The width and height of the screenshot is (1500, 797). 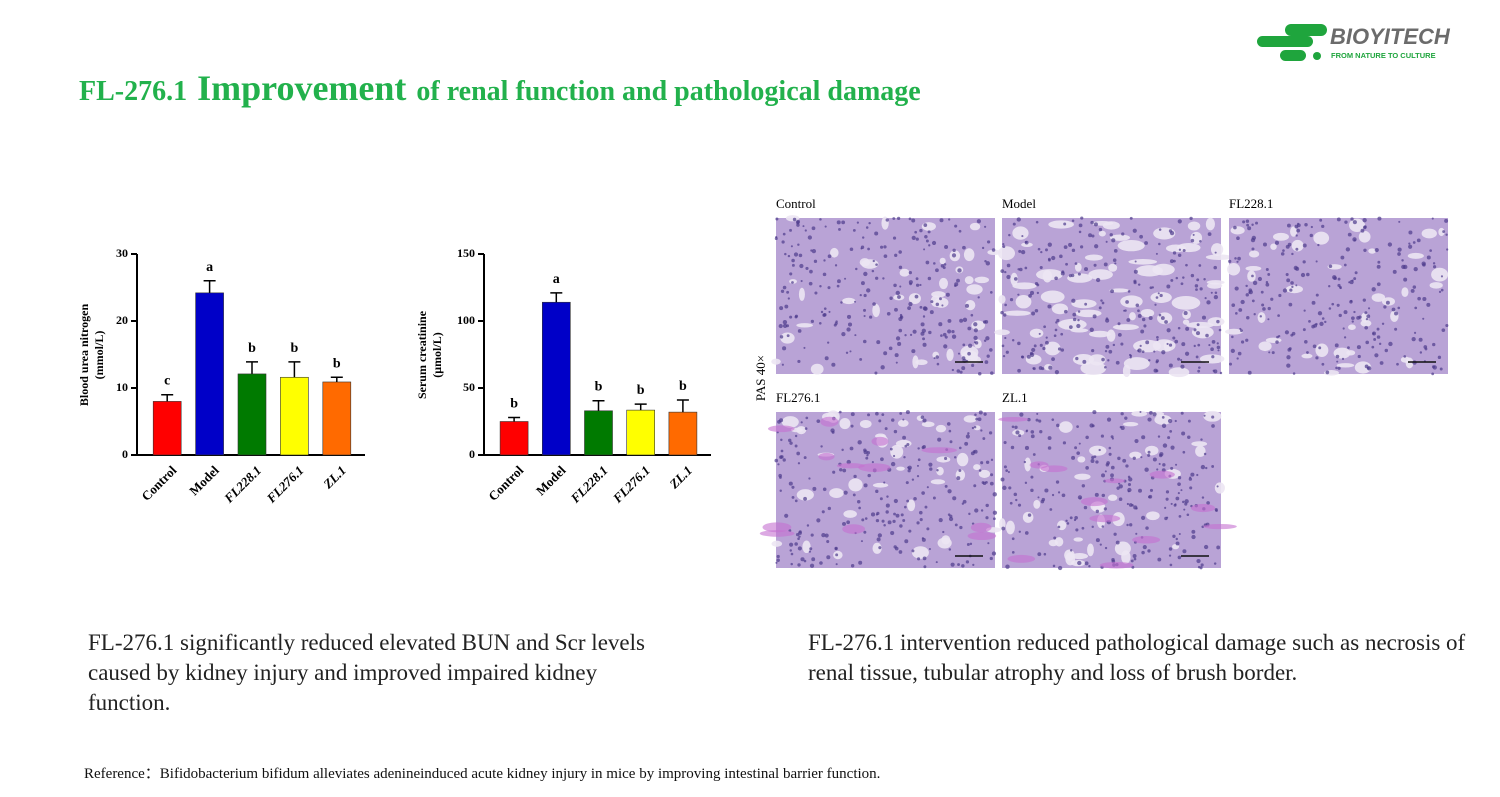 What do you see at coordinates (1383, 55) in the screenshot?
I see `logo-tagline: FROM NATURE TO CULTURE` at bounding box center [1383, 55].